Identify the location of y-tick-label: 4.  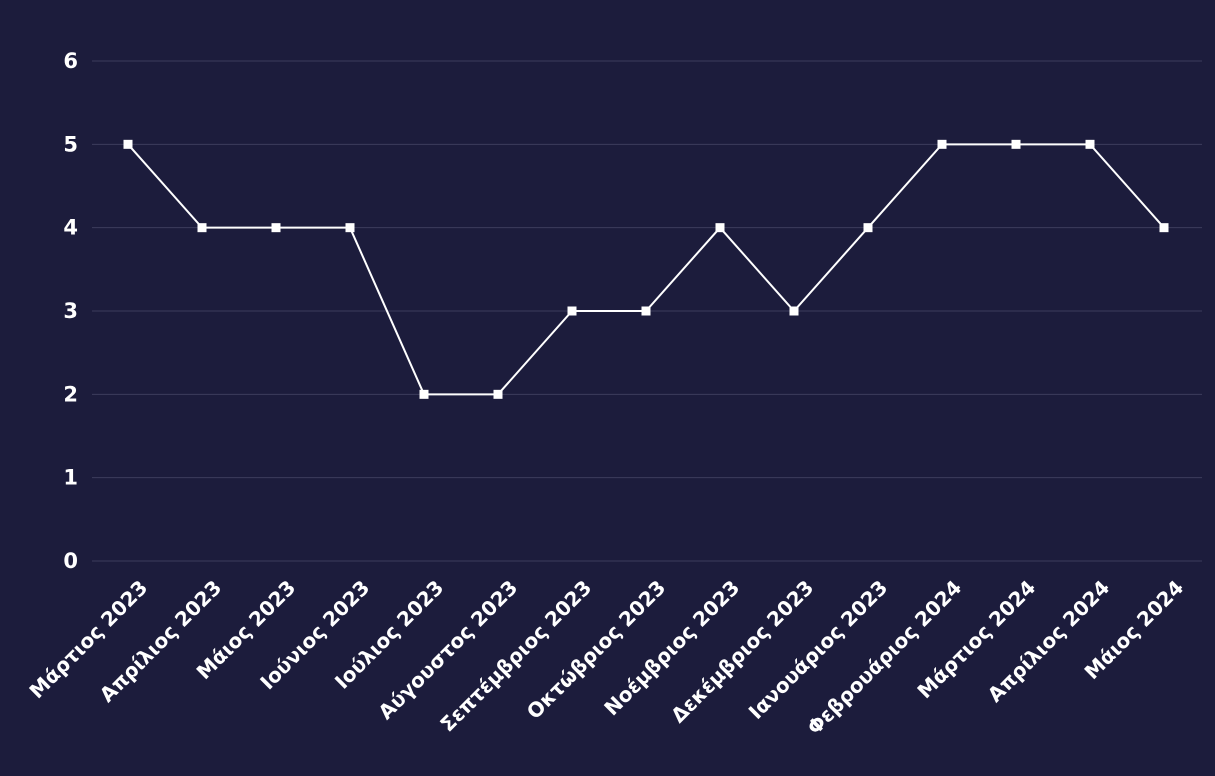
(70, 228).